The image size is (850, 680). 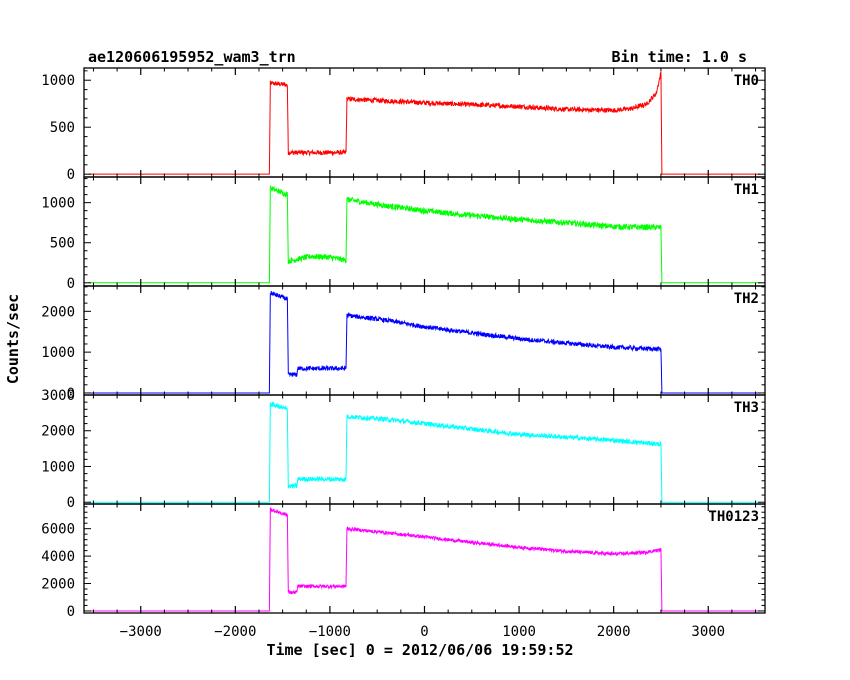 What do you see at coordinates (519, 632) in the screenshot?
I see `x-tick-label: 1000` at bounding box center [519, 632].